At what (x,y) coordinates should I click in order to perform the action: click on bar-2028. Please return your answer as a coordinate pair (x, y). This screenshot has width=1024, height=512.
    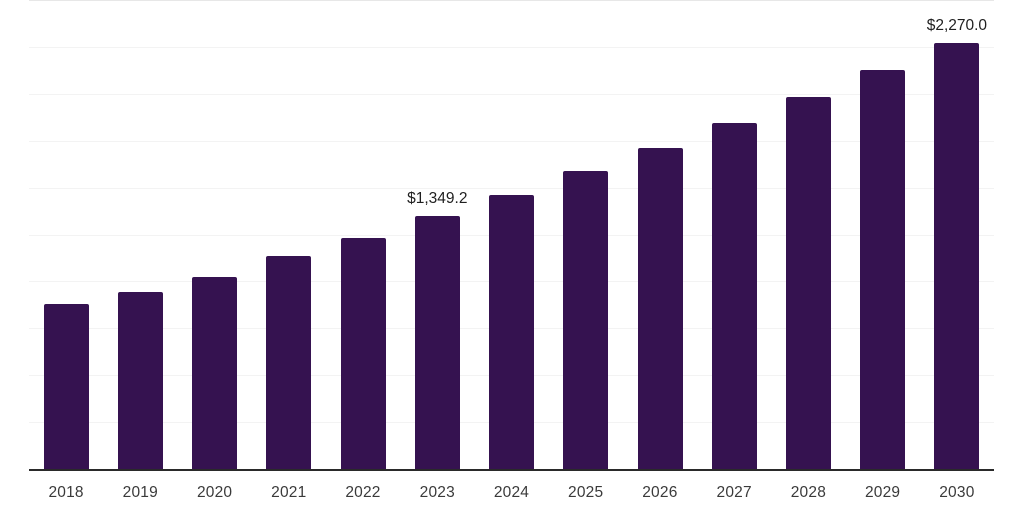
    Looking at the image, I should click on (808, 283).